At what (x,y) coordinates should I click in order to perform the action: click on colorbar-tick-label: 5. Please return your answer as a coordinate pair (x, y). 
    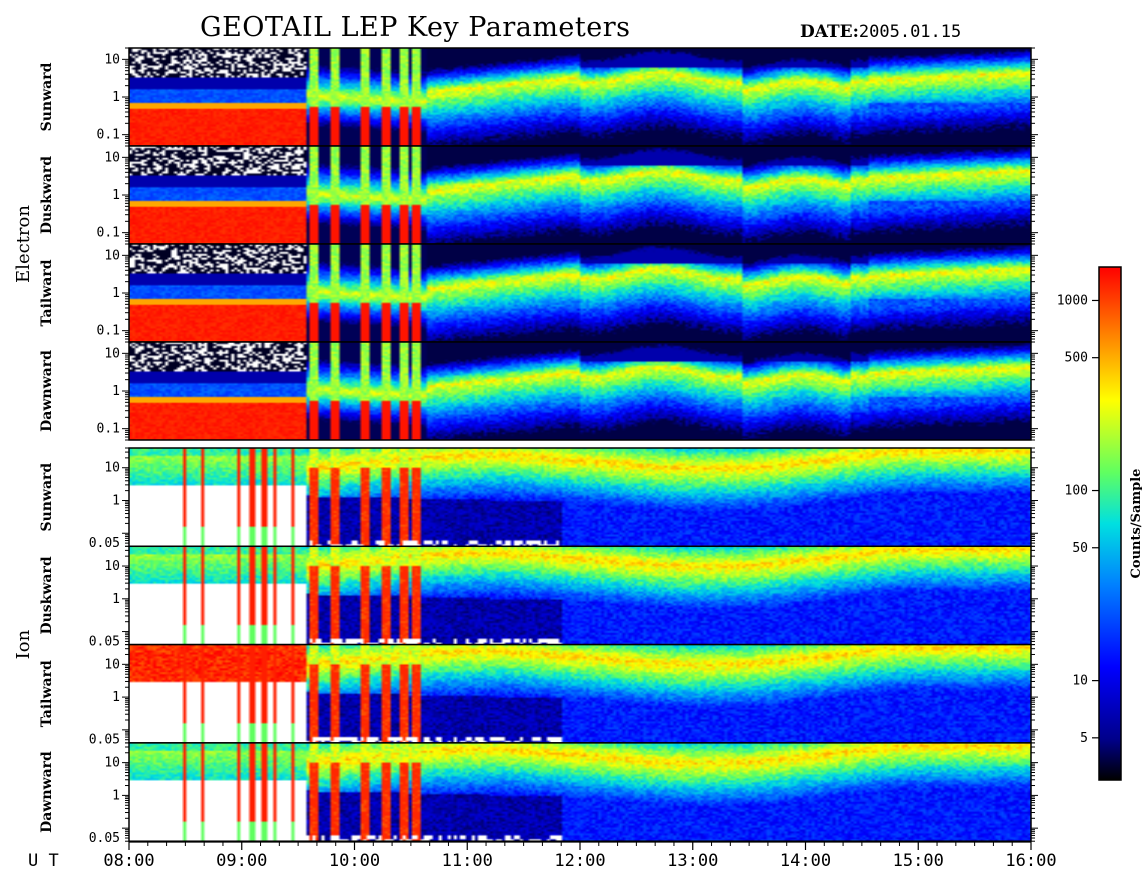
    Looking at the image, I should click on (1084, 738).